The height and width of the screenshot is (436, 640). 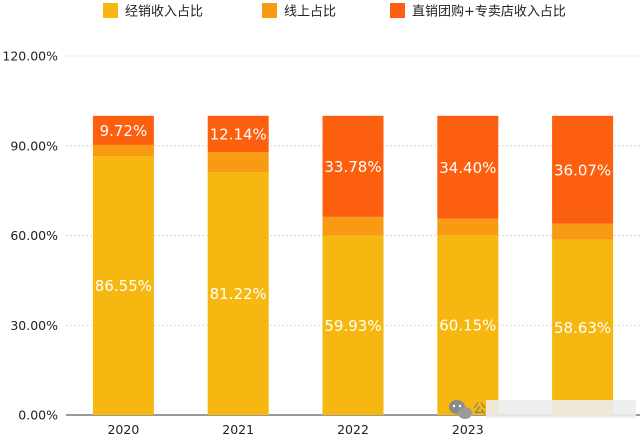 What do you see at coordinates (310, 12) in the screenshot?
I see `legend-label: 线上占比` at bounding box center [310, 12].